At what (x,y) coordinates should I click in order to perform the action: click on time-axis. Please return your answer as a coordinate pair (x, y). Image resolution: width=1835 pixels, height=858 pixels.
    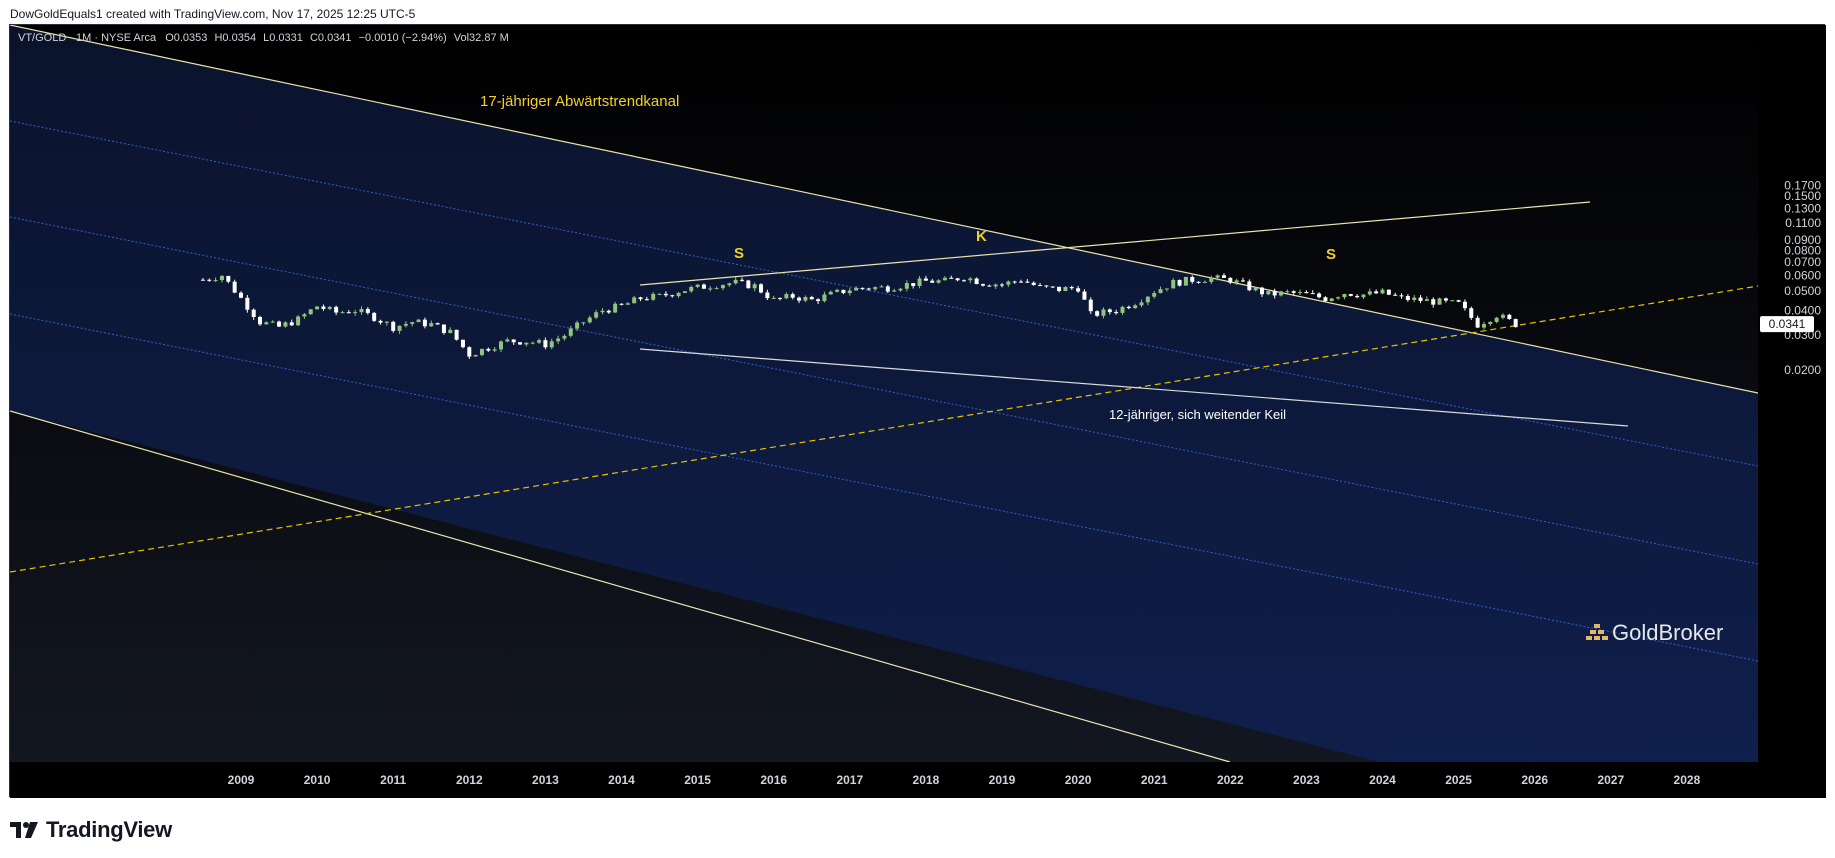
    Looking at the image, I should click on (918, 780).